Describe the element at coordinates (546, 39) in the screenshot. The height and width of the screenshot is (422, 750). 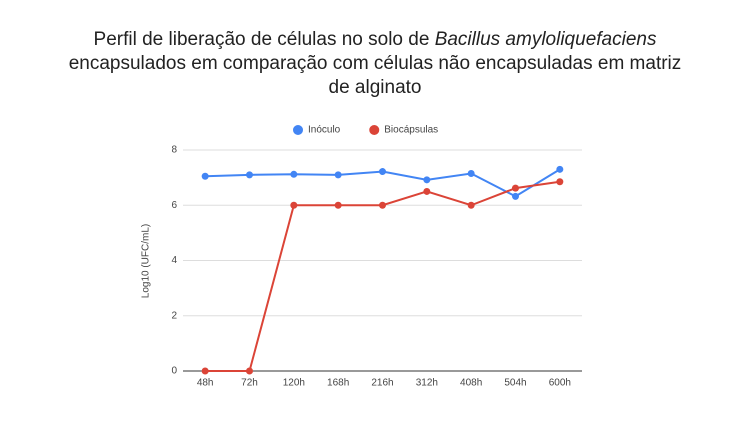
I see `title-part: Bacillus amyloliquefaciens` at that location.